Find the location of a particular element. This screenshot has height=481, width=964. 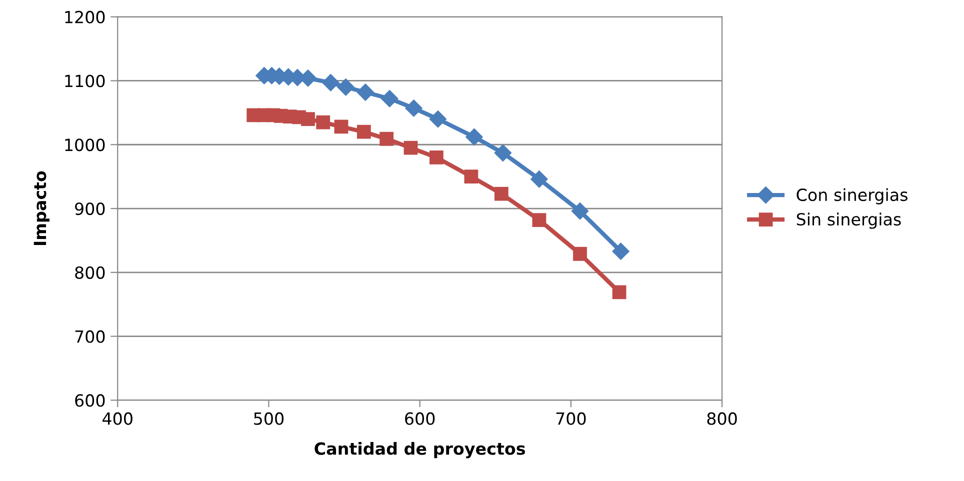

y-tick-label: 1000 is located at coordinates (85, 145).